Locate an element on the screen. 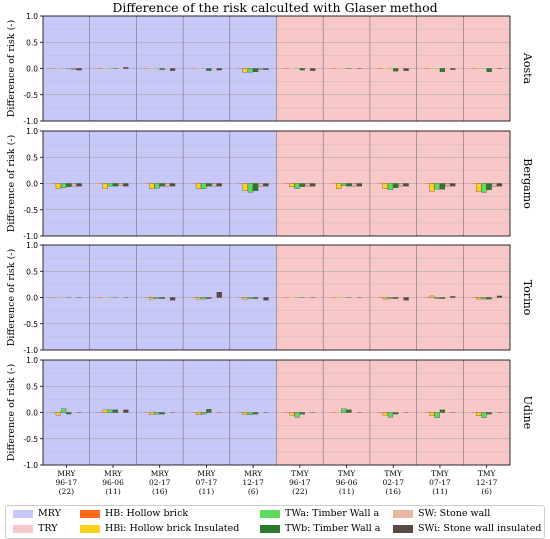 Image resolution: width=550 pixels, height=539 pixels. legend-label-sw: SW: Stone wall is located at coordinates (454, 513).